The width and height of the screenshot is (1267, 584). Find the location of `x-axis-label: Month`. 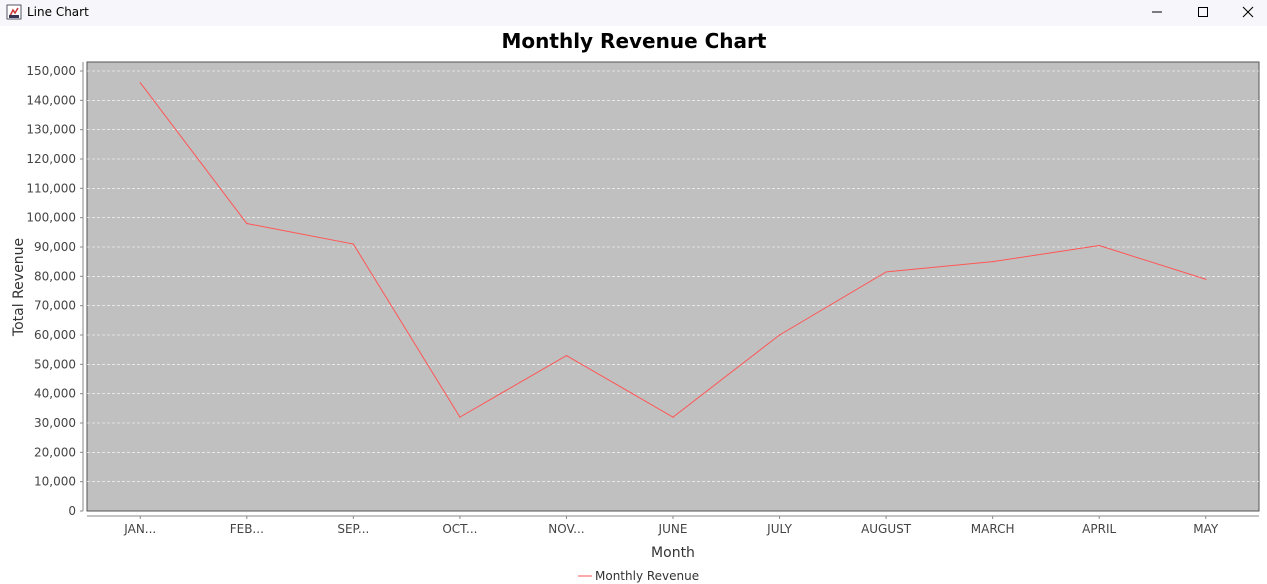

x-axis-label: Month is located at coordinates (673, 553).